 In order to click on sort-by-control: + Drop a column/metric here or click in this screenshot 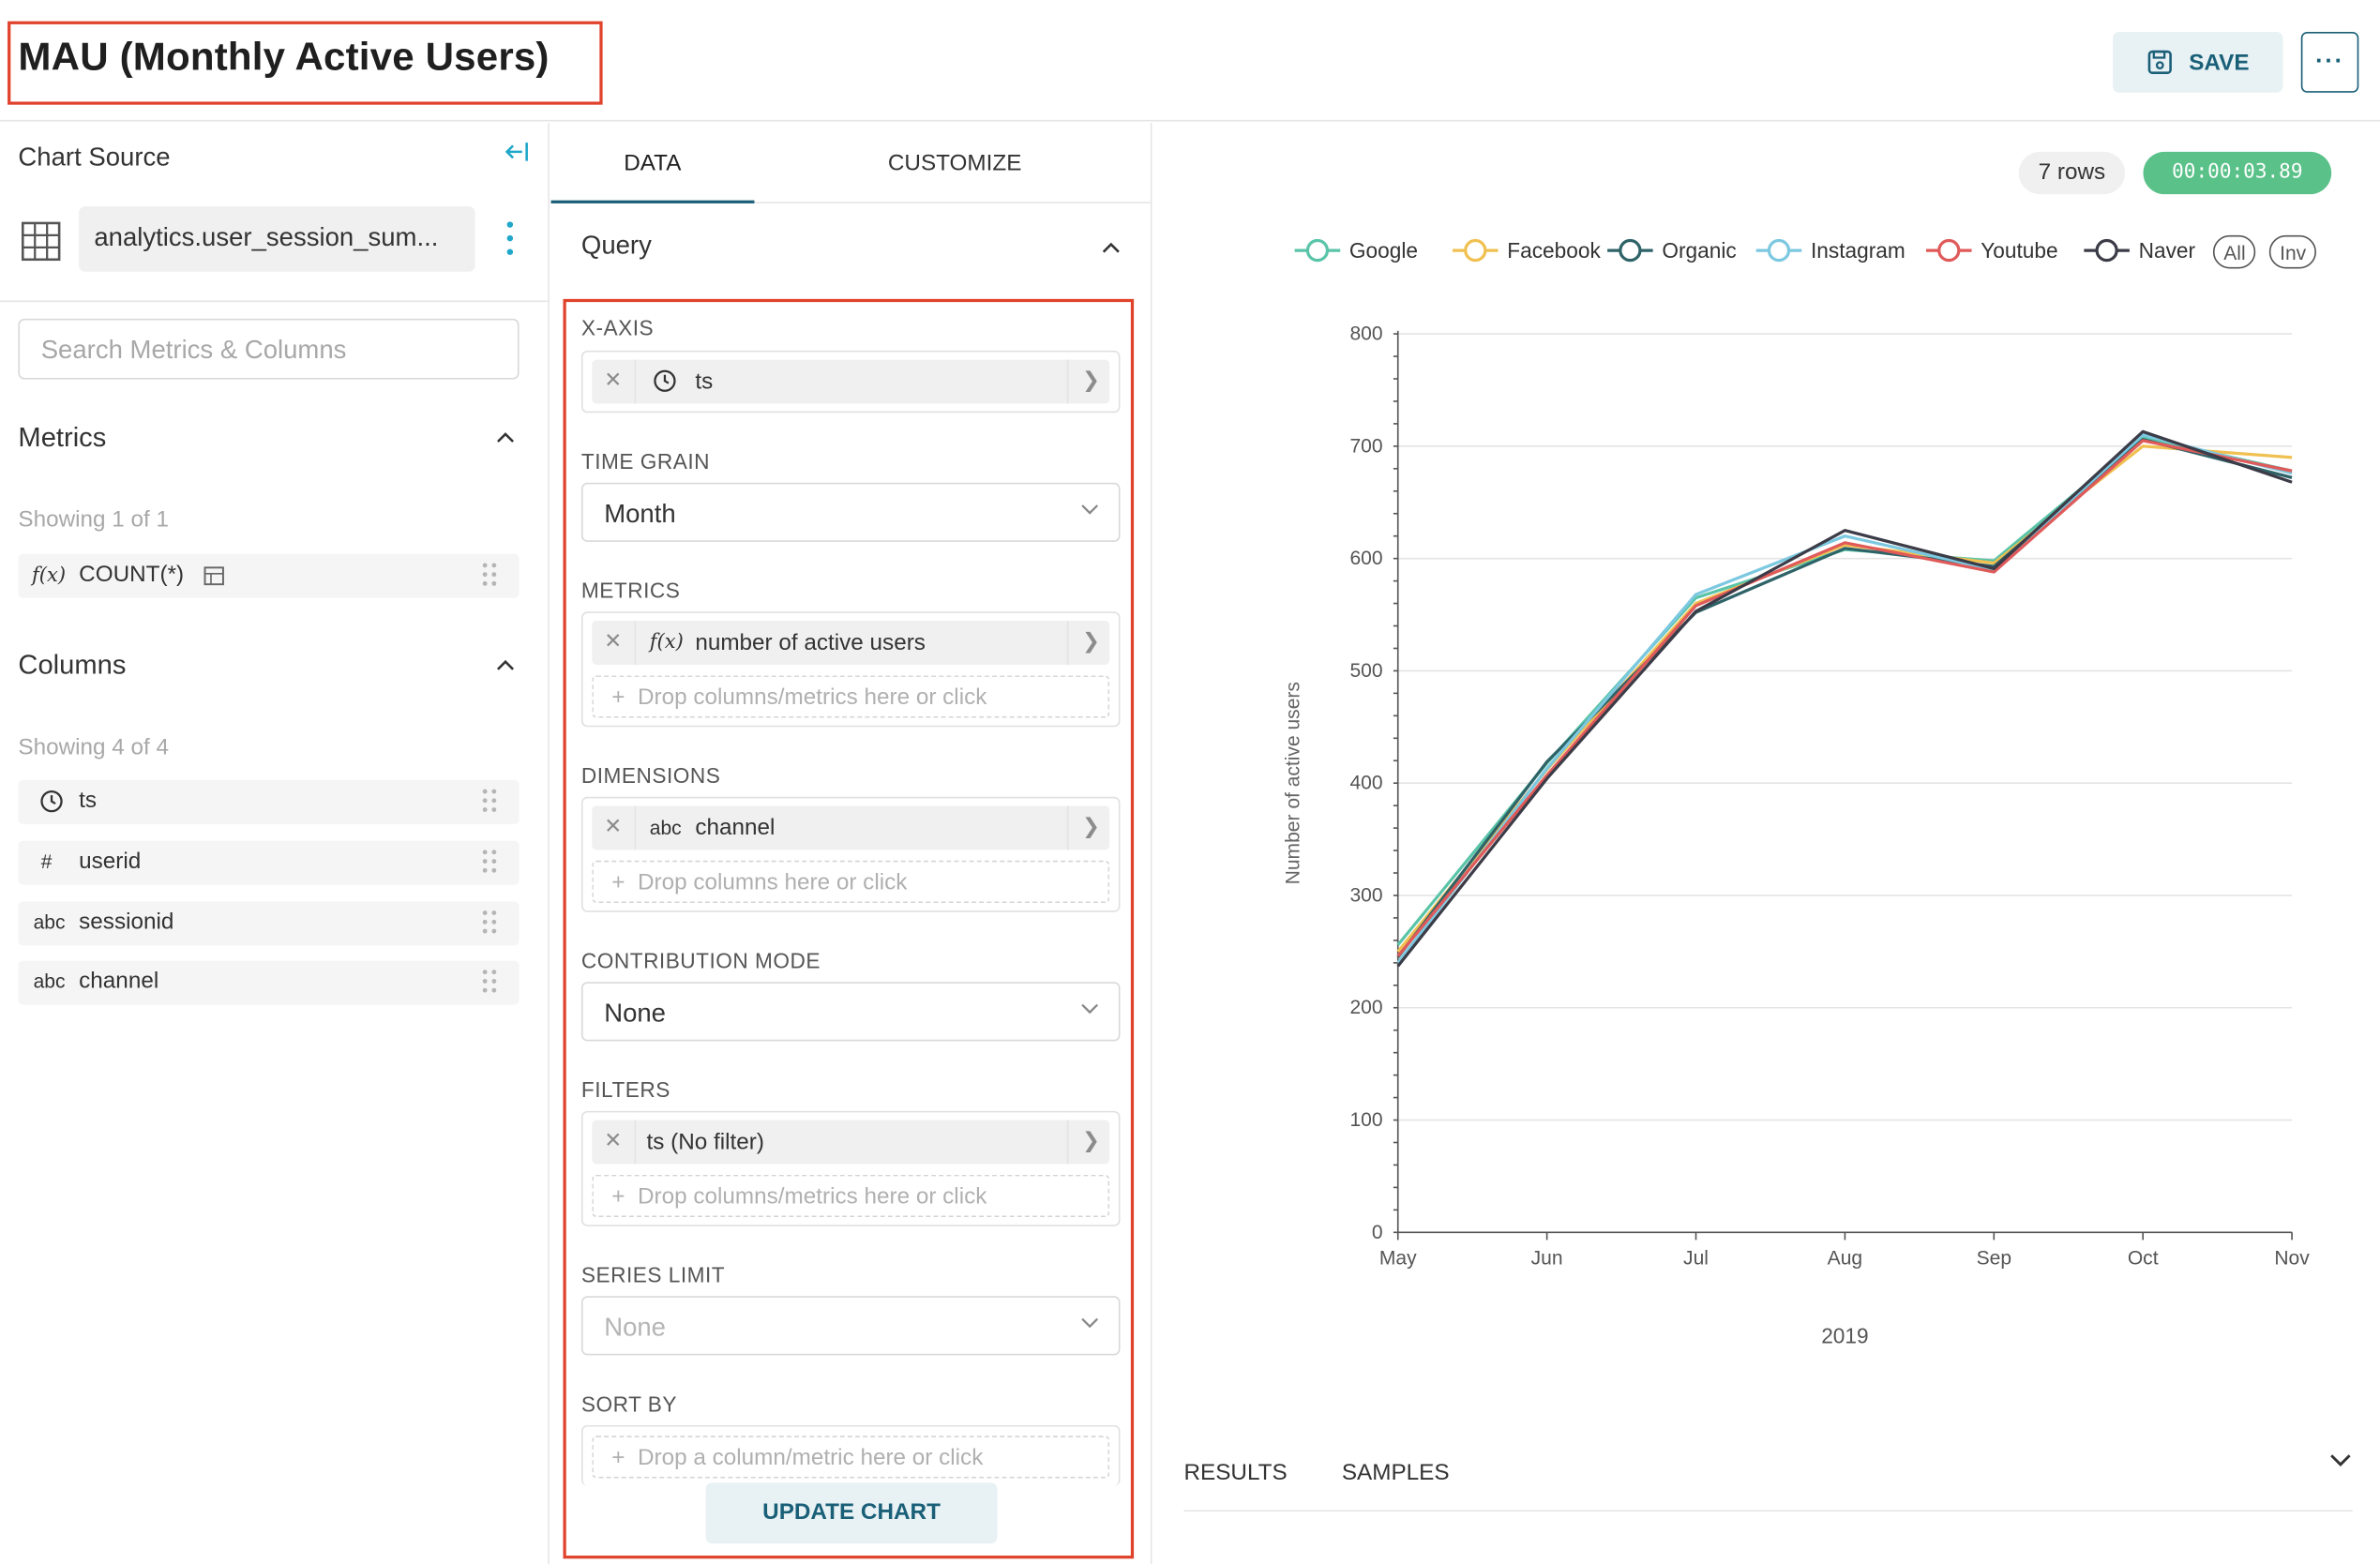, I will do `click(850, 1455)`.